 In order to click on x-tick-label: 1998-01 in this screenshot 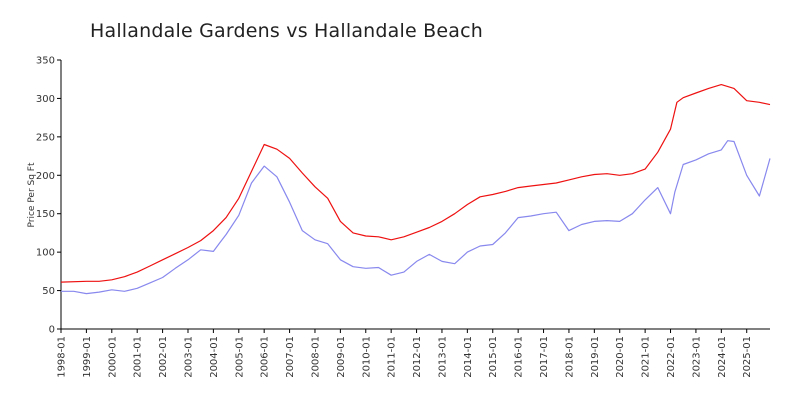, I will do `click(62, 357)`.